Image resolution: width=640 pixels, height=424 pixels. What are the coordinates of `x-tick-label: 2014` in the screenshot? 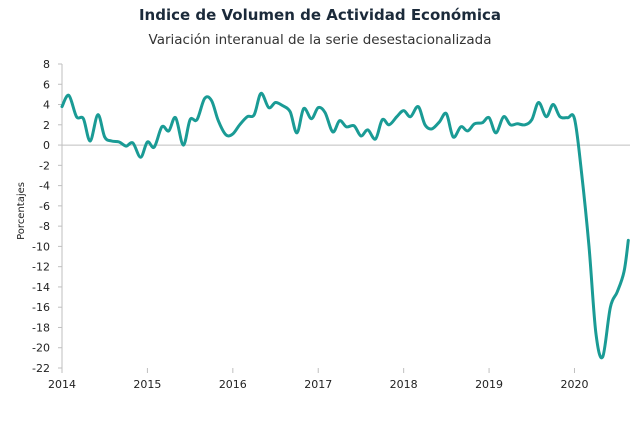 It's located at (62, 384).